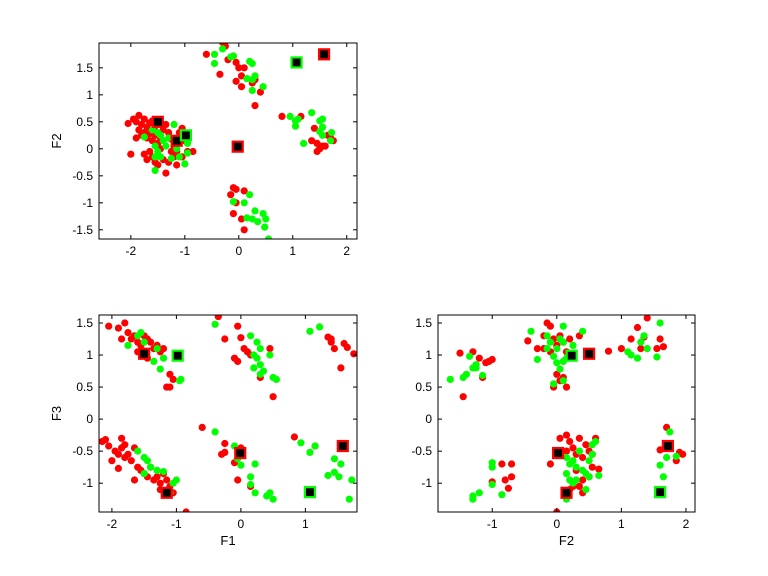 The height and width of the screenshot is (576, 768). Describe the element at coordinates (292, 251) in the screenshot. I see `x-tick-label: 1` at that location.